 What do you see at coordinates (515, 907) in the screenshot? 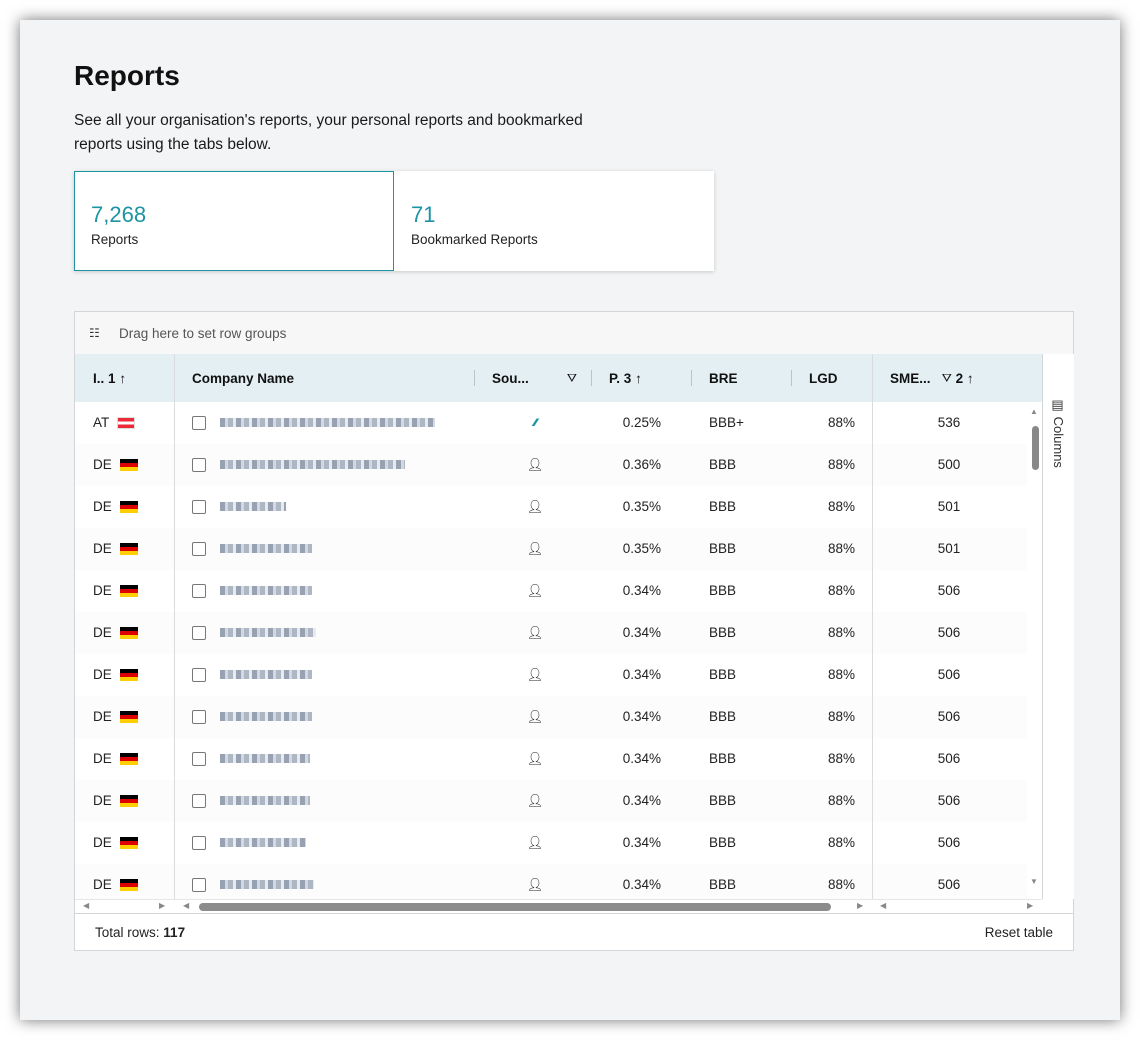
I see `horizontal-scroll-thumb` at bounding box center [515, 907].